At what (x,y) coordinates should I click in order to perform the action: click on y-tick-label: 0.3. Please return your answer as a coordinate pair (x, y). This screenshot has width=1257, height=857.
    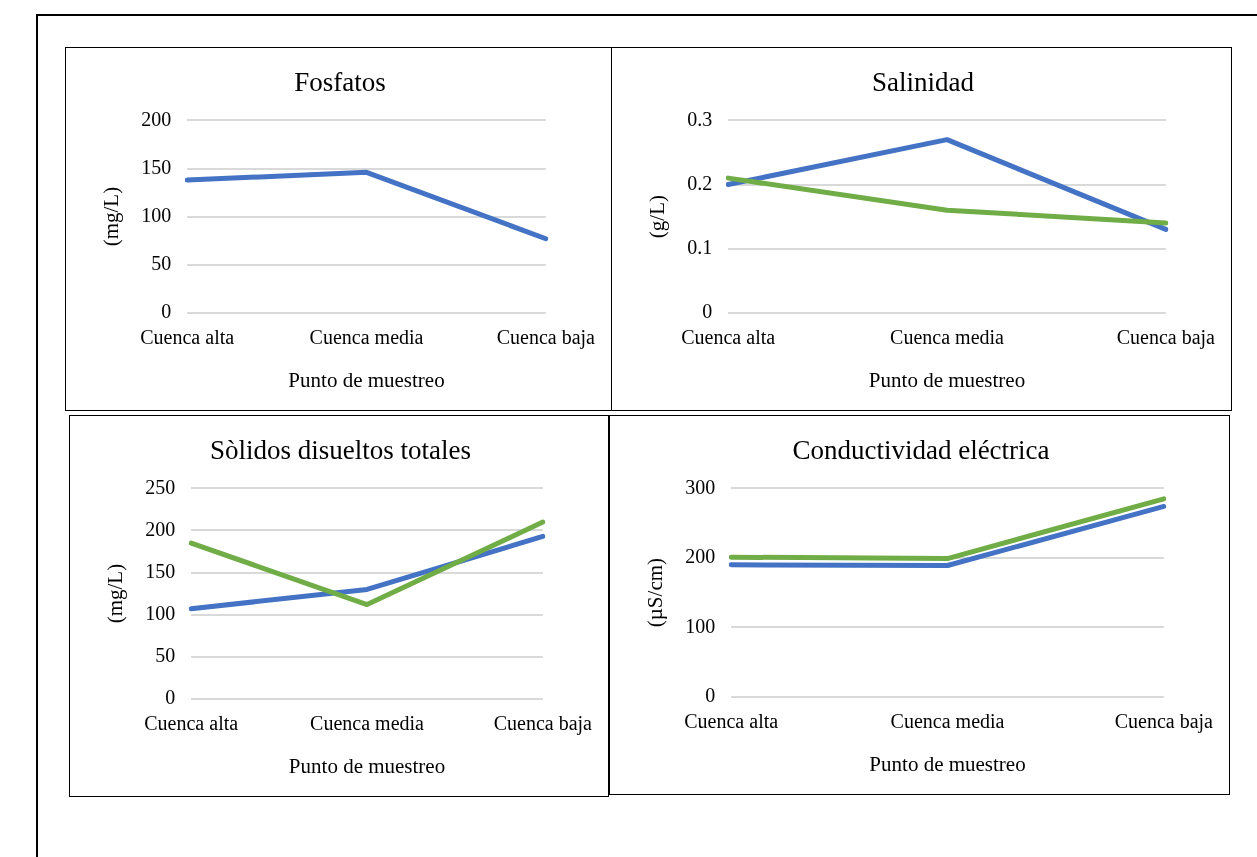
    Looking at the image, I should click on (700, 118).